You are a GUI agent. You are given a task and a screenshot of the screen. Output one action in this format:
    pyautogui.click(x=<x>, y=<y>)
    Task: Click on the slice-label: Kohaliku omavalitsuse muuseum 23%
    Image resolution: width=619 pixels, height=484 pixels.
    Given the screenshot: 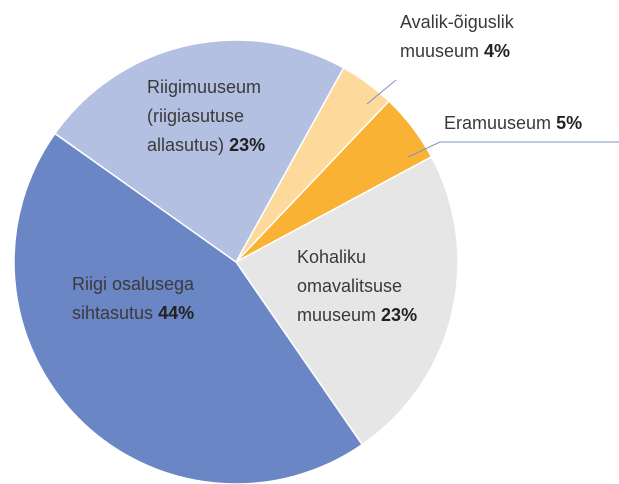 What is the action you would take?
    pyautogui.click(x=377, y=286)
    